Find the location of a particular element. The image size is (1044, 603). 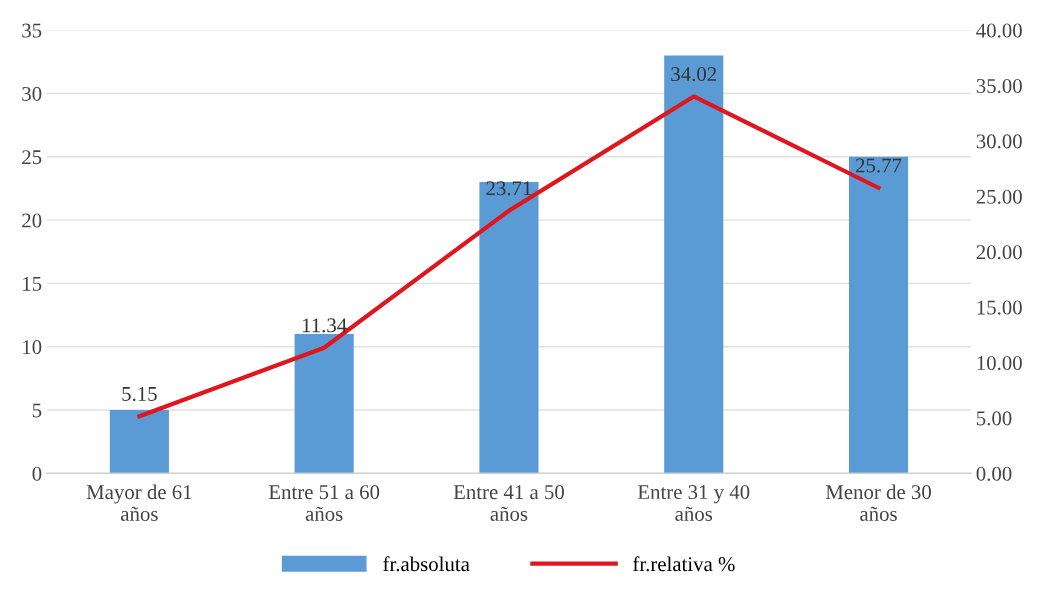

y-tick-label: 30 is located at coordinates (32, 93).